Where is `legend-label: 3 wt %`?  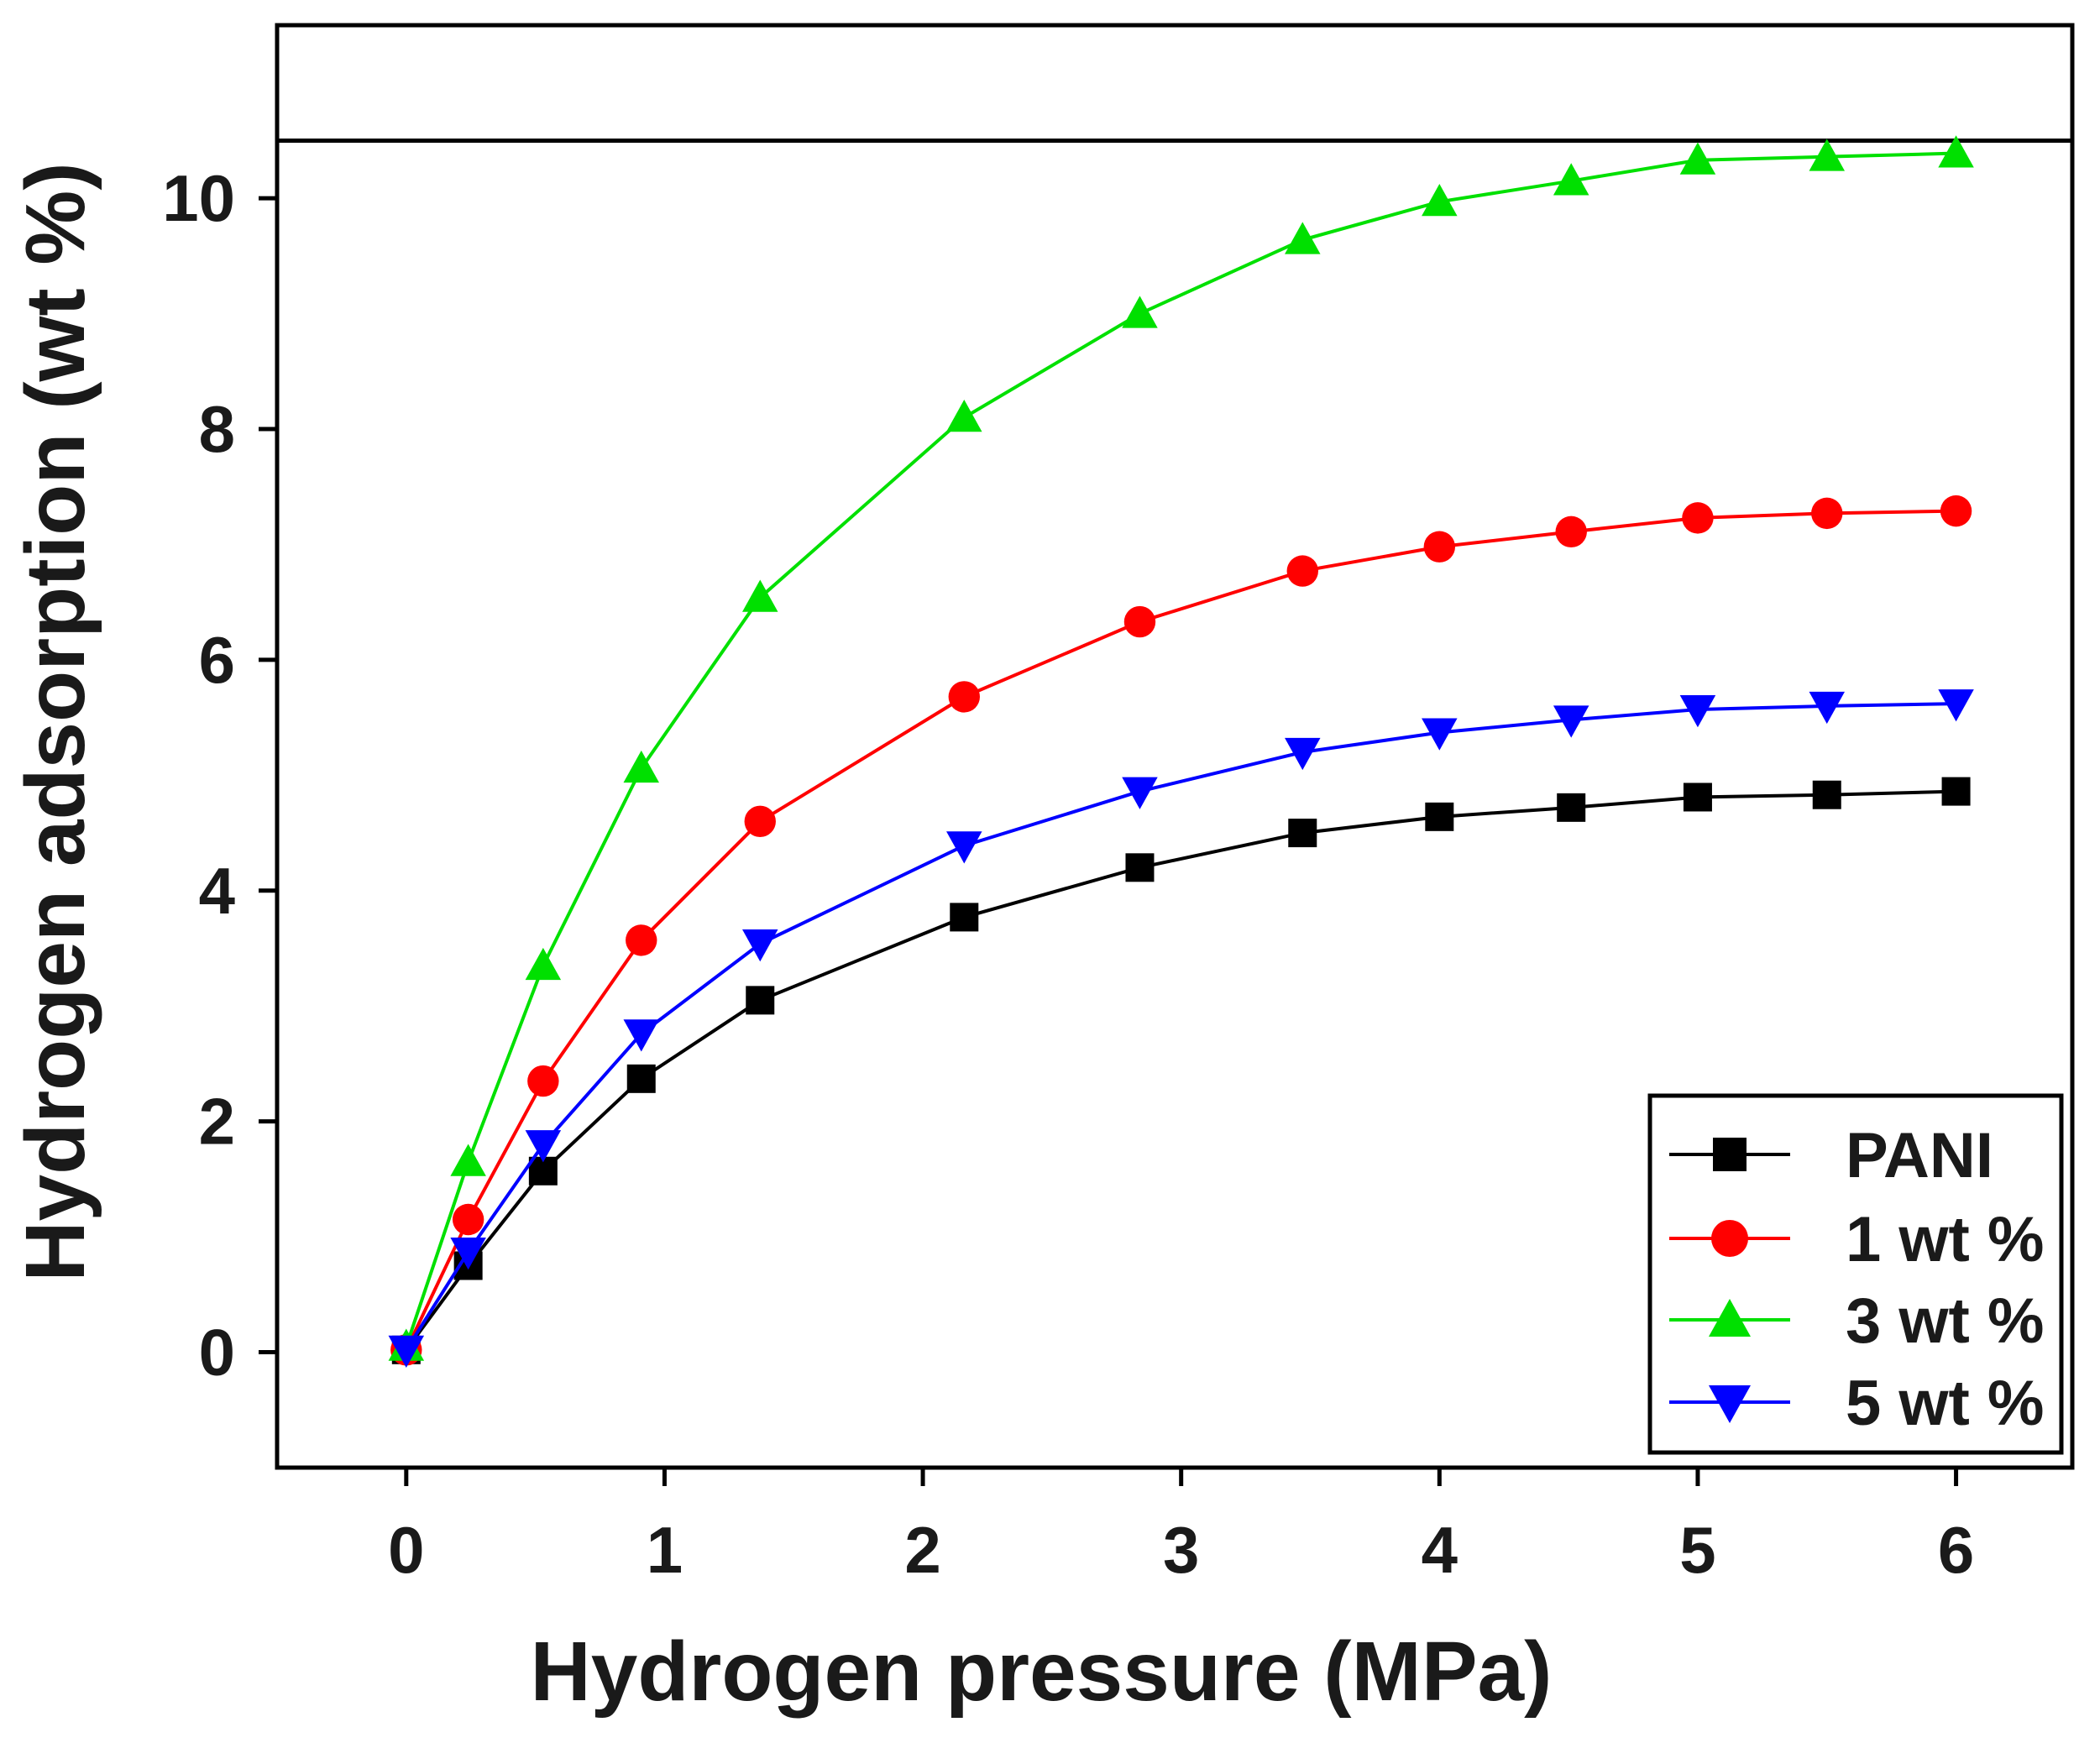
legend-label: 3 wt % is located at coordinates (1946, 1321).